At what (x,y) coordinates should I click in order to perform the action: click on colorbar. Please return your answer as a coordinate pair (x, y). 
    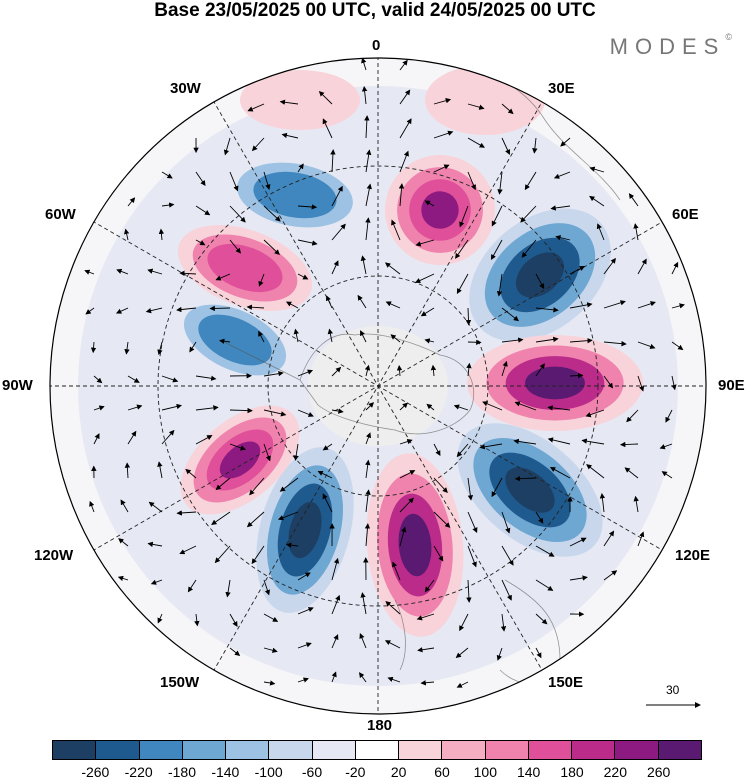
    Looking at the image, I should click on (377, 750).